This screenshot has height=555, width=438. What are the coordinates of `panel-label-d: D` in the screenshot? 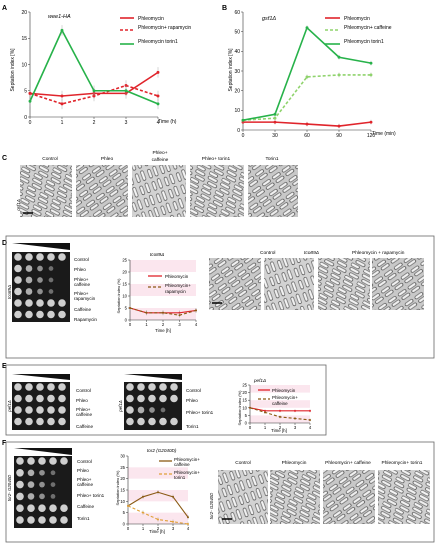 It's located at (4, 243).